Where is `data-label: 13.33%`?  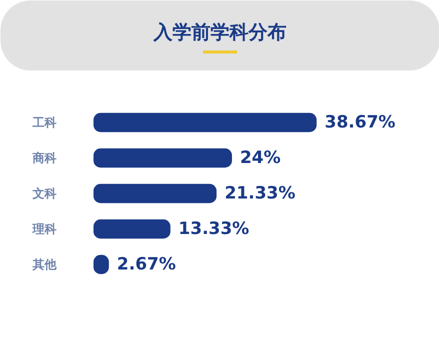 data-label: 13.33% is located at coordinates (214, 229).